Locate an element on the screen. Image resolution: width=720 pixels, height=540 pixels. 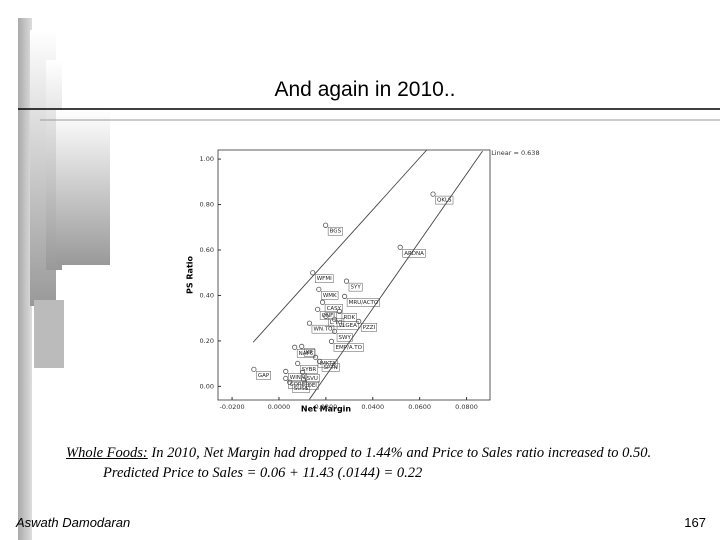
point-label: ONFI is located at coordinates (329, 316).